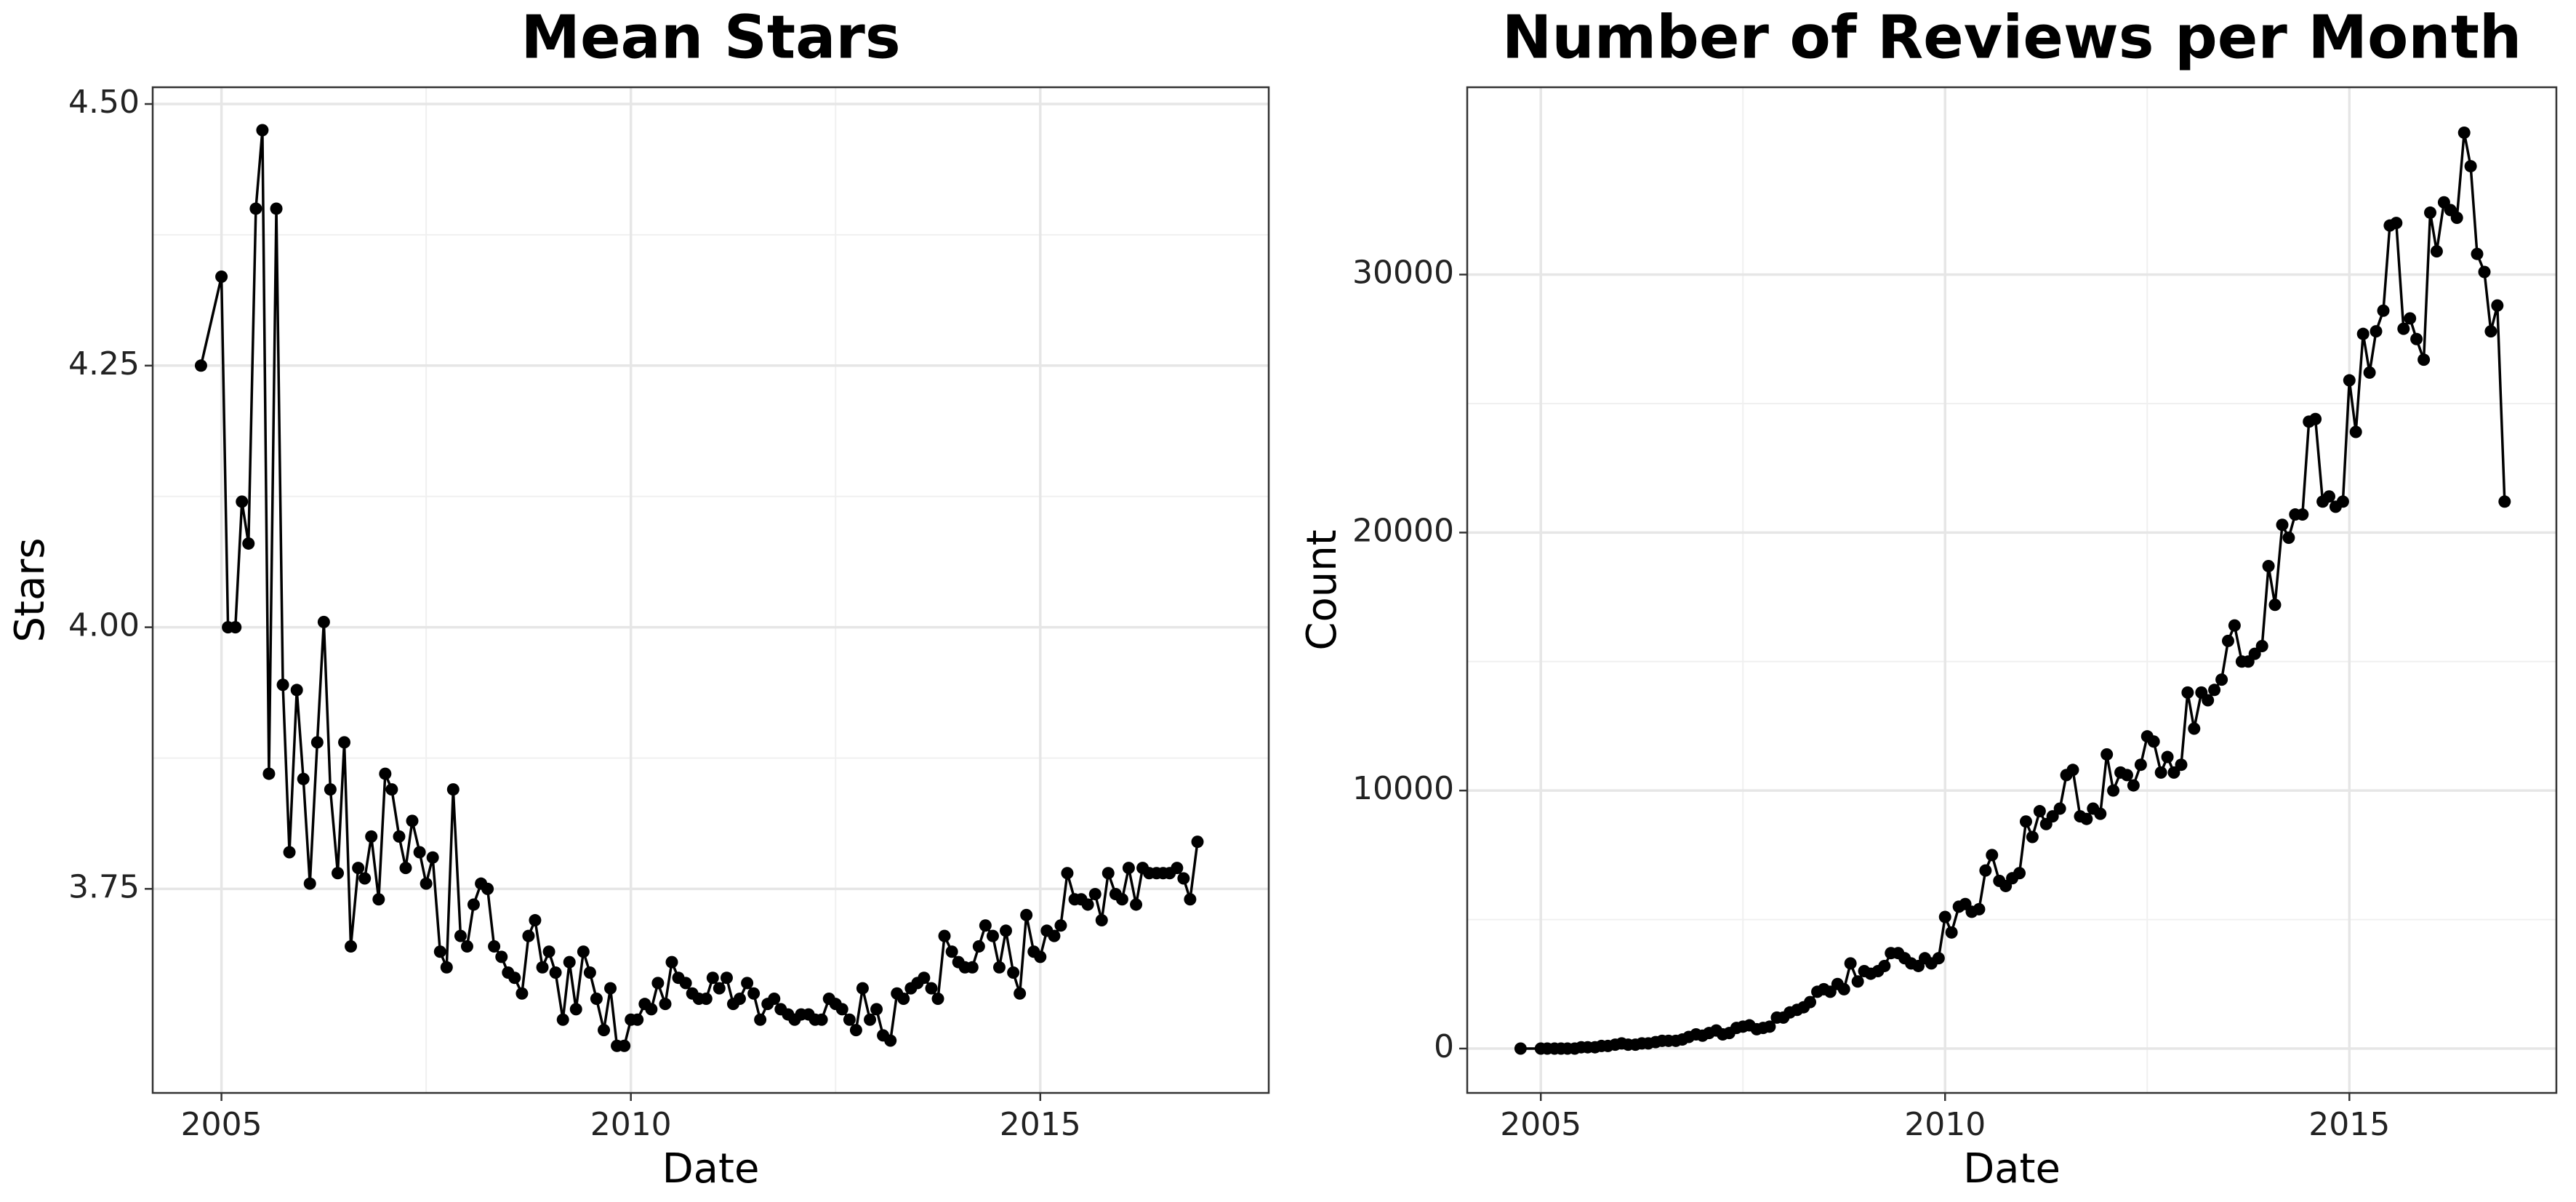  I want to click on y-axis-title: Stars, so click(30, 590).